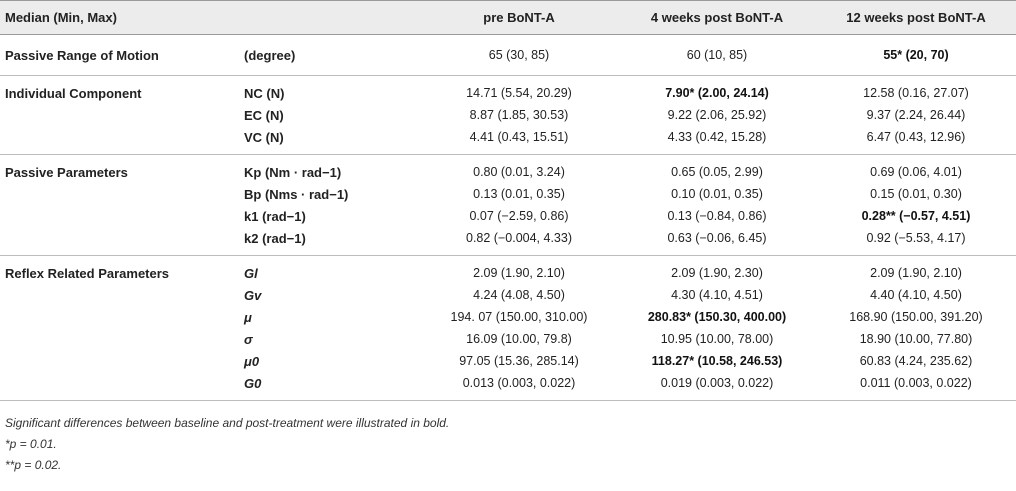  I want to click on group-label: Reflex Related Parameters, so click(87, 273).